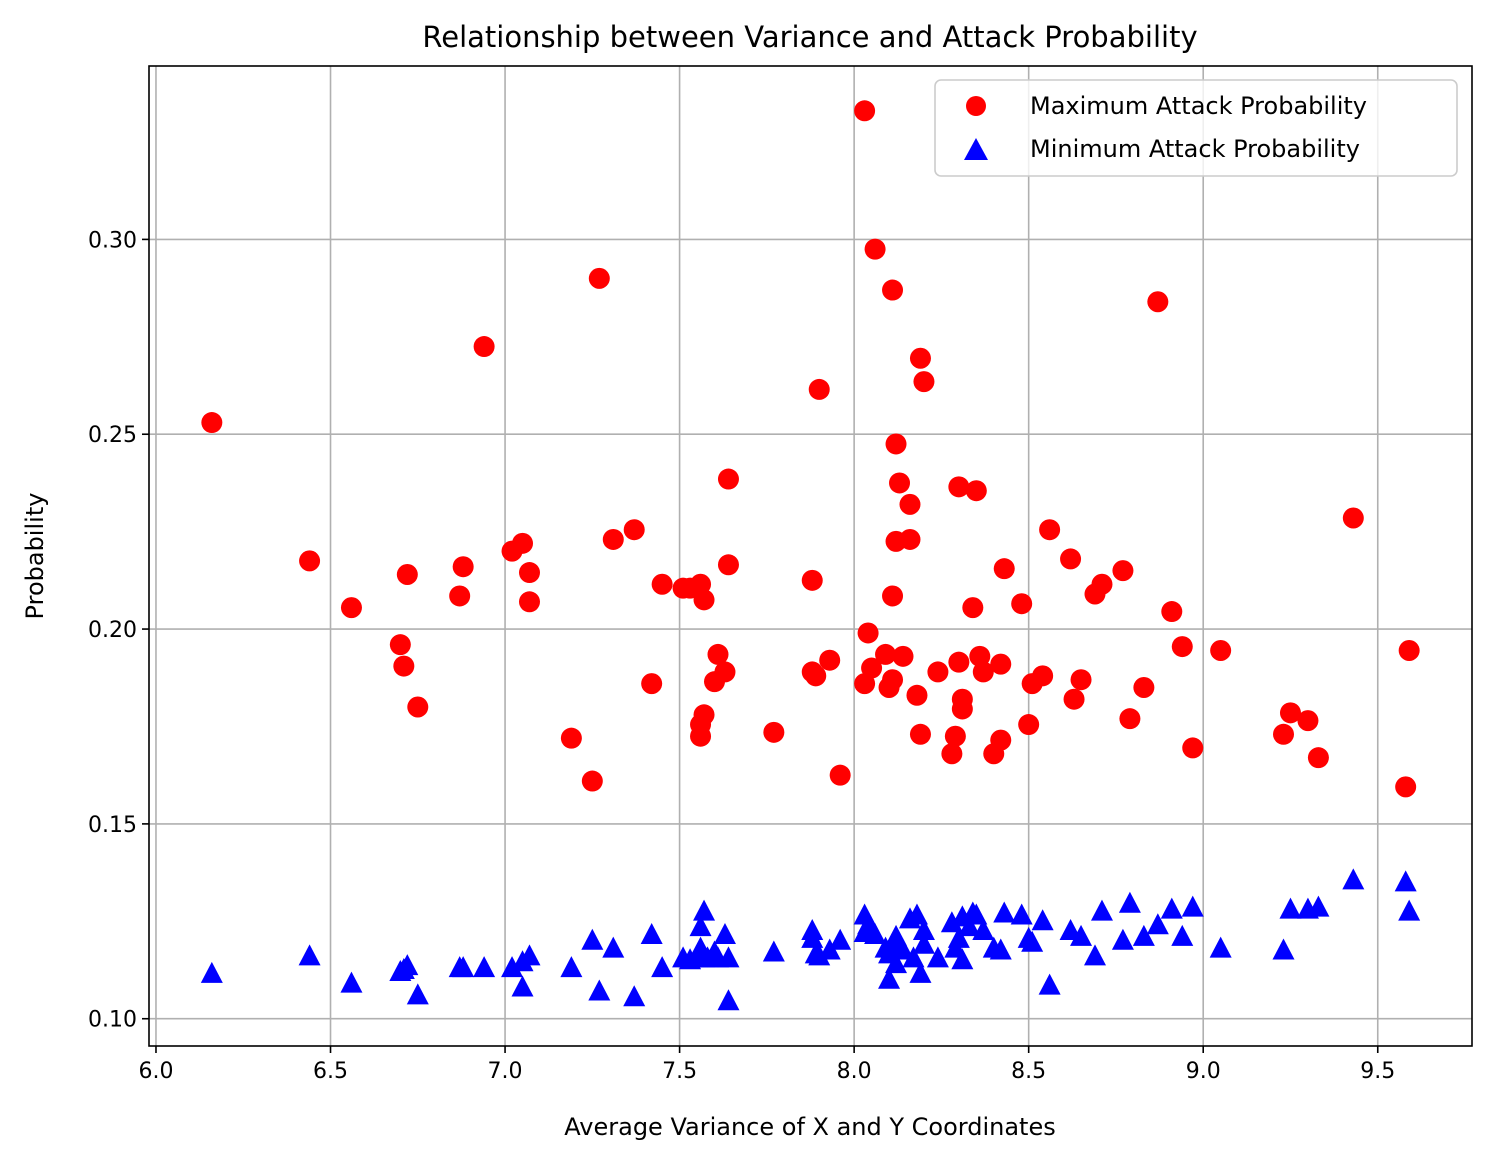 The width and height of the screenshot is (1494, 1164). Describe the element at coordinates (976, 106) in the screenshot. I see `legend-max-marker` at that location.